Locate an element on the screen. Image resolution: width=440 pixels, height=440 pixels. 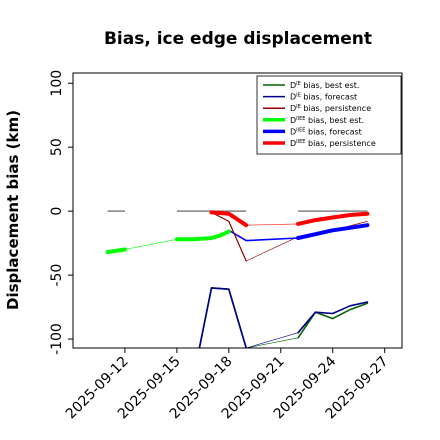
legend-entry-label: DIE bias, best est. is located at coordinates (324, 85).